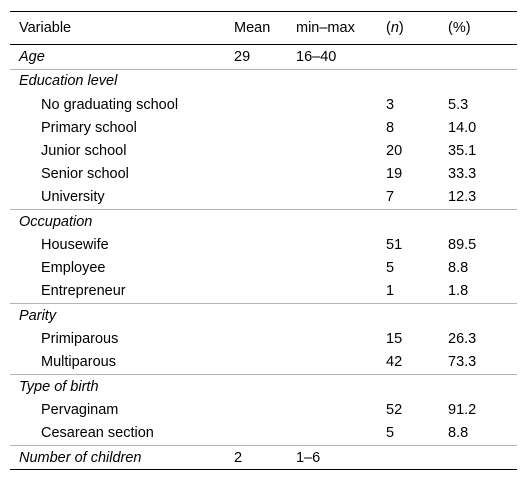 The image size is (528, 486). I want to click on header-row: Variable Mean min–max (n) (%), so click(263, 28).